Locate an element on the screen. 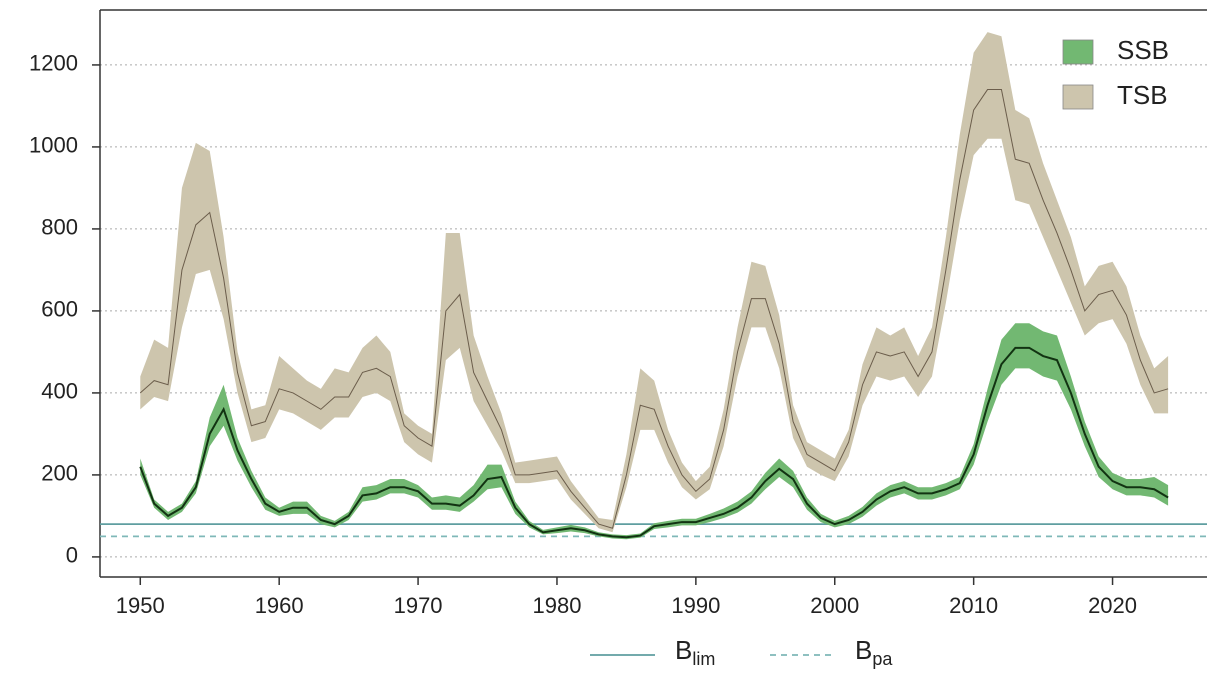 Image resolution: width=1207 pixels, height=678 pixels. y-tick-label: 400 is located at coordinates (59, 391).